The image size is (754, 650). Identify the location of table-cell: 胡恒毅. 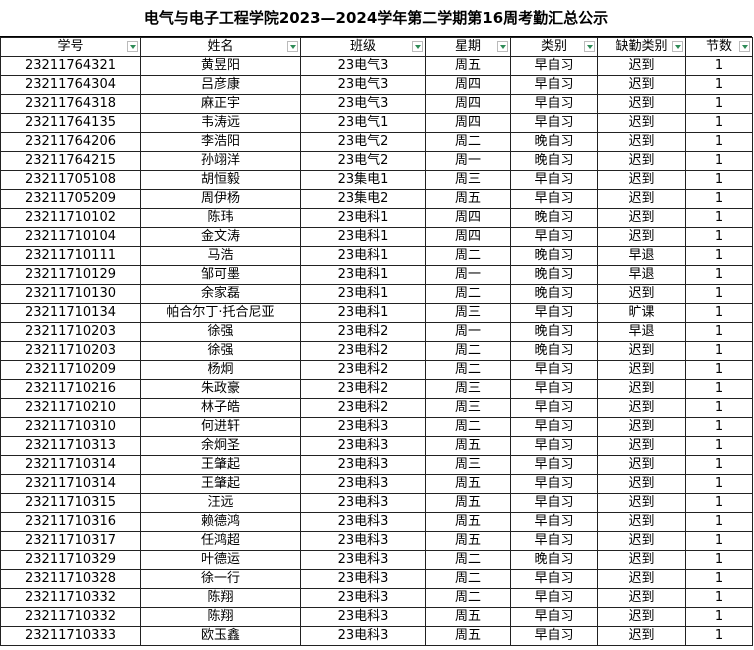
(220, 180).